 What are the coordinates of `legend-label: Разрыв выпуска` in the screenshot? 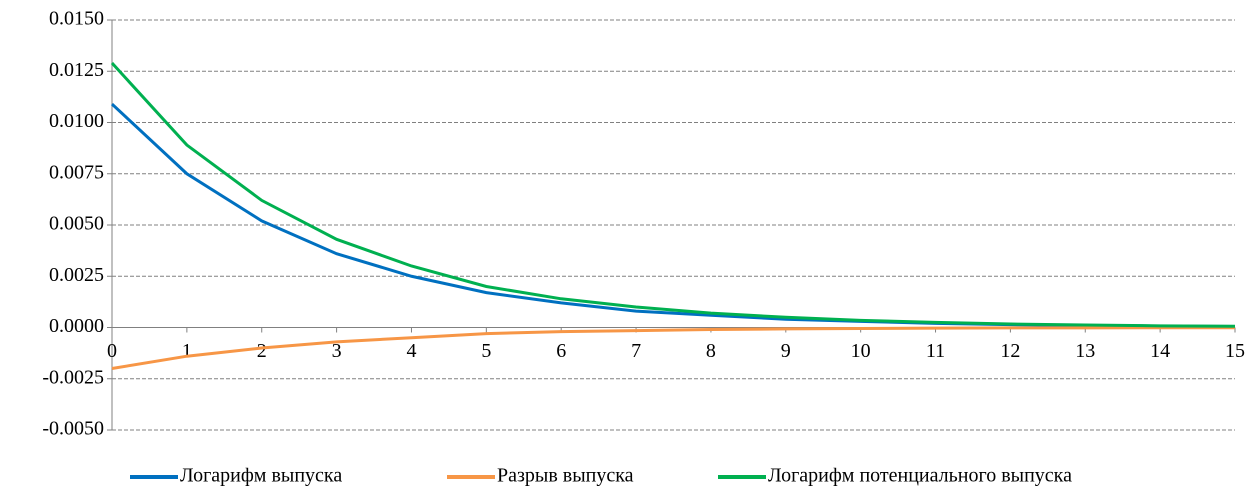 It's located at (565, 476).